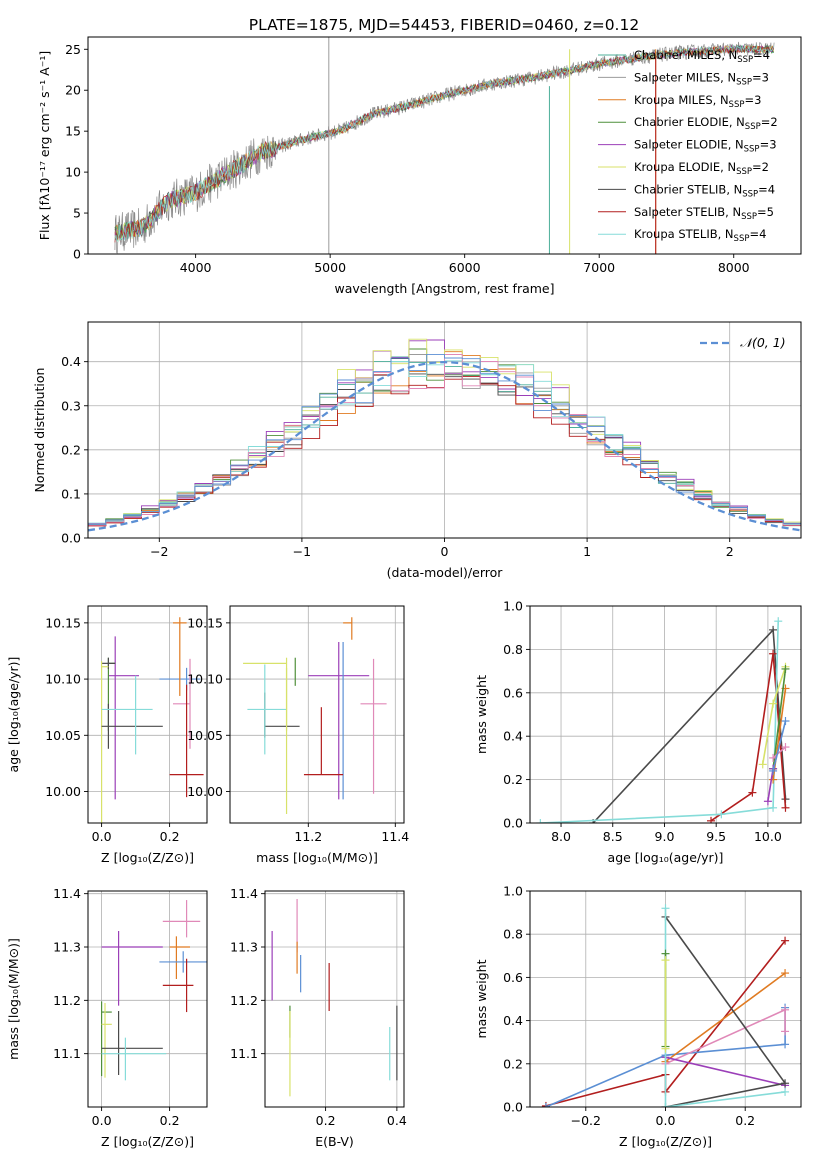  What do you see at coordinates (586, 1120) in the screenshot?
I see `x-tick-label: −0.2` at bounding box center [586, 1120].